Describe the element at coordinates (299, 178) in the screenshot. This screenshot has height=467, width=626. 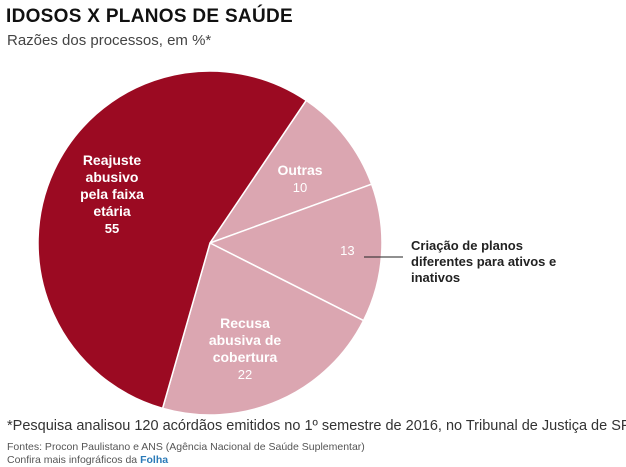
I see `slice-label-3: Outras 10` at that location.